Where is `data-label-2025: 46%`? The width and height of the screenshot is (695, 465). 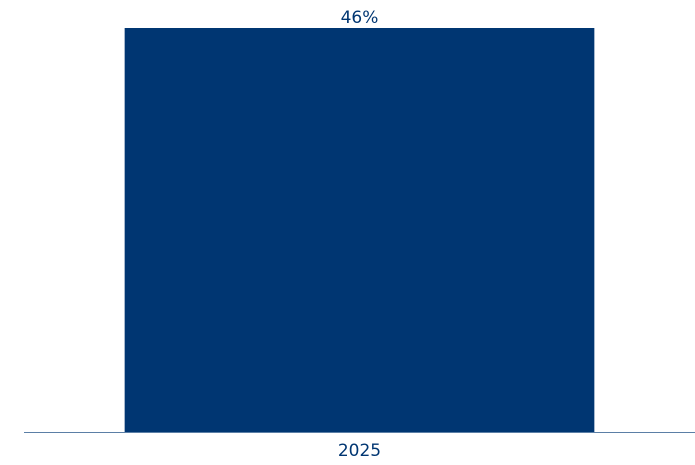 data-label-2025: 46% is located at coordinates (360, 18).